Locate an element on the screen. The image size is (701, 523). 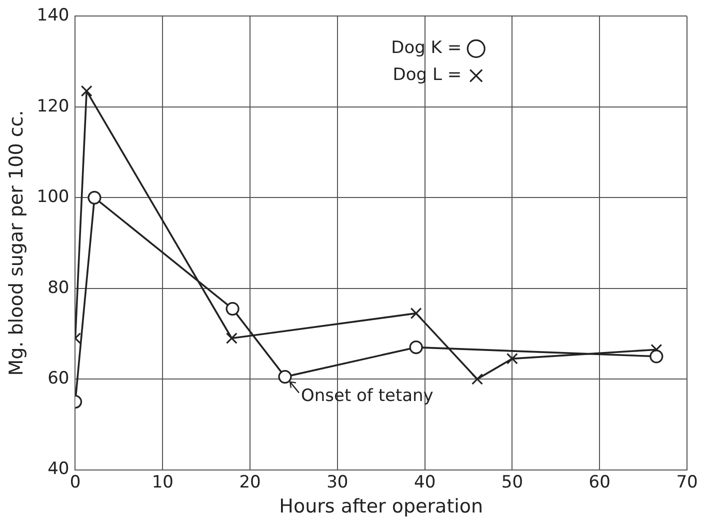
y-tick-label: 120 is located at coordinates (53, 106).